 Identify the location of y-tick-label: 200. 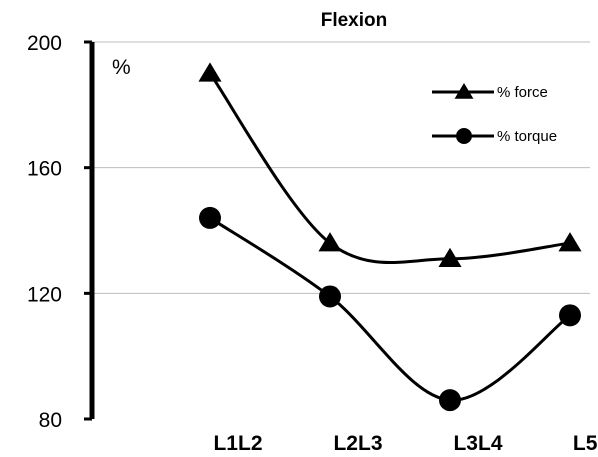
(44, 43).